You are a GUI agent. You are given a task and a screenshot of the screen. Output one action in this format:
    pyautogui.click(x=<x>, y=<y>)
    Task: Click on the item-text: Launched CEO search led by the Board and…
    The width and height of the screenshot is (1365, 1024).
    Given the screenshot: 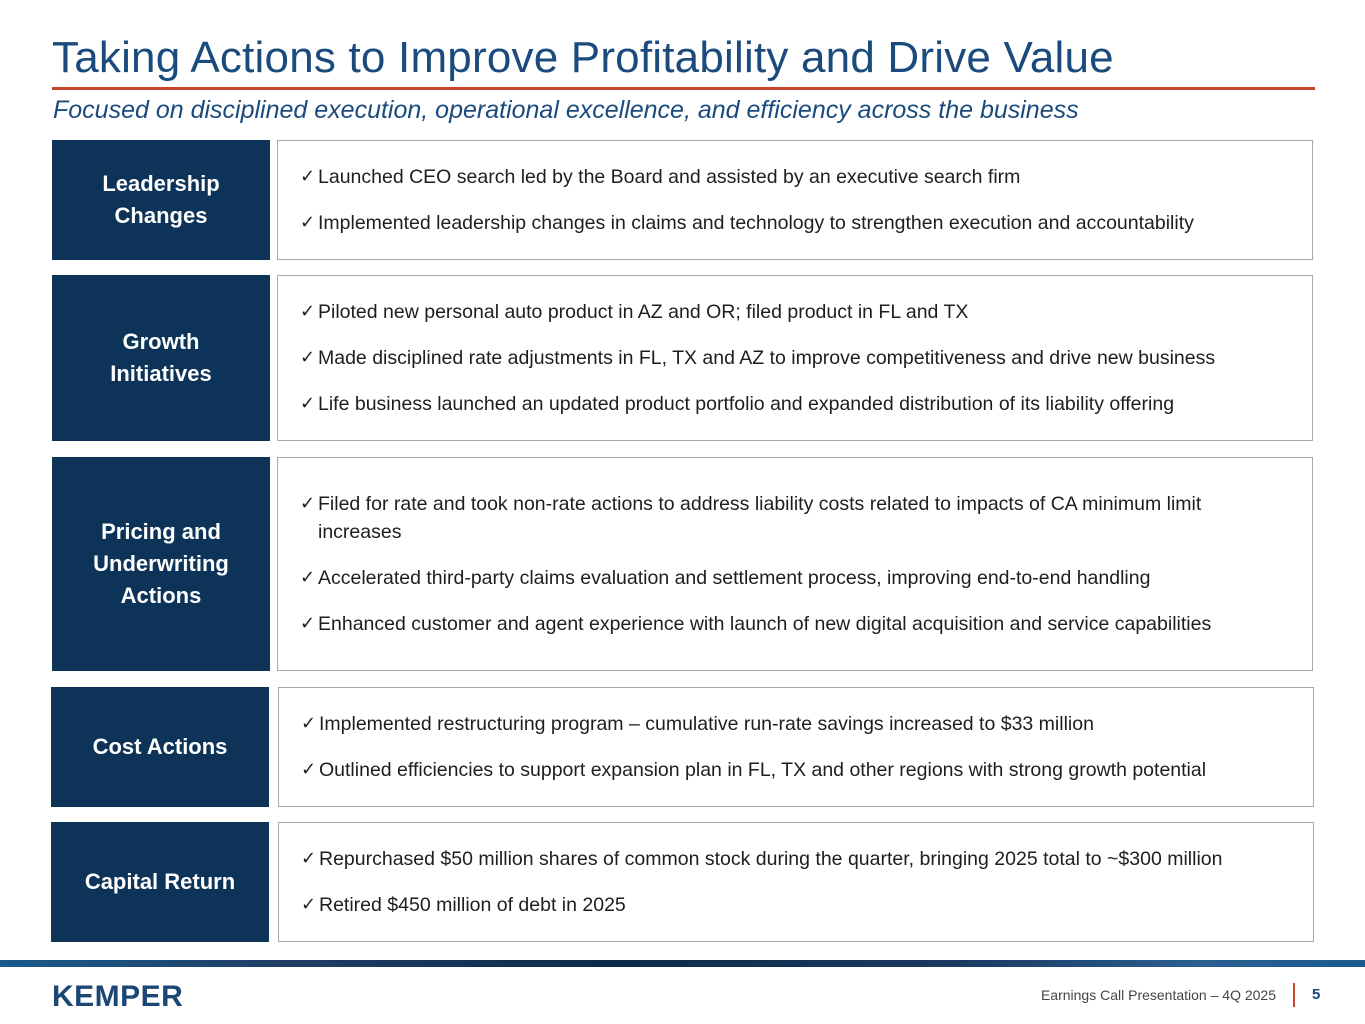 What is the action you would take?
    pyautogui.click(x=669, y=177)
    